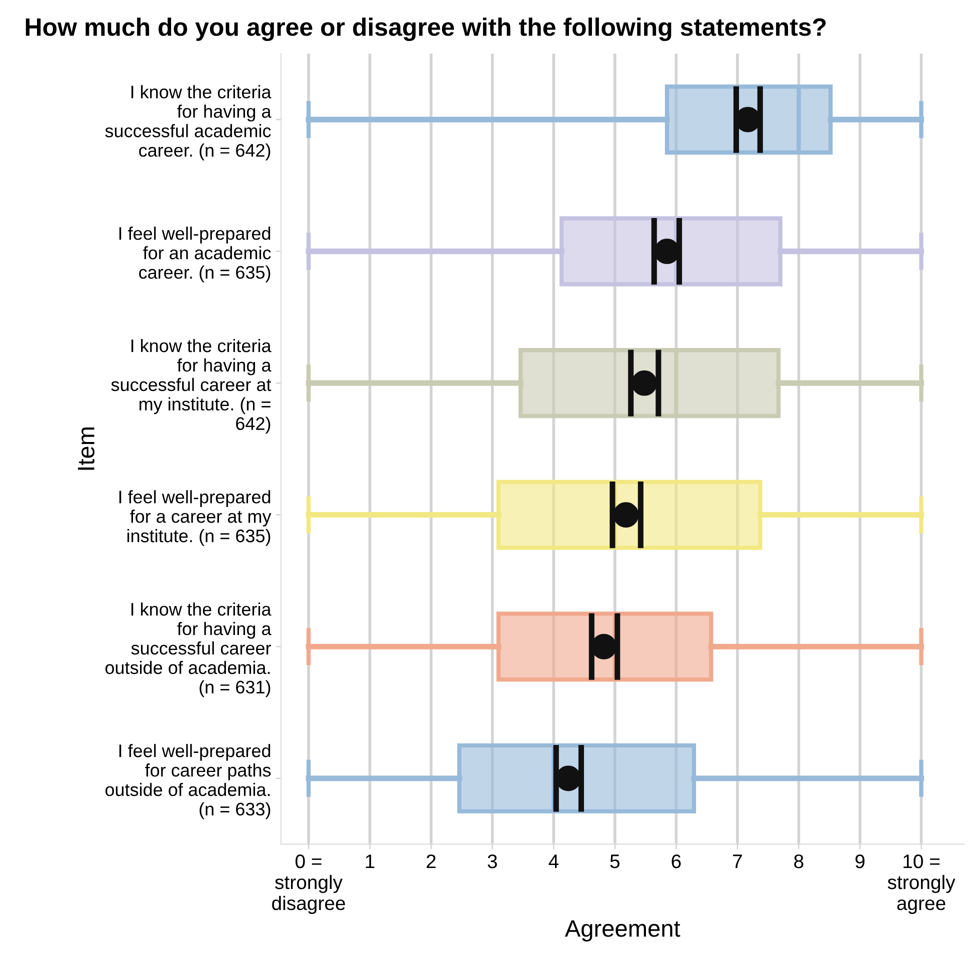 The image size is (969, 976). Describe the element at coordinates (737, 861) in the screenshot. I see `x-tick-label: 7` at that location.